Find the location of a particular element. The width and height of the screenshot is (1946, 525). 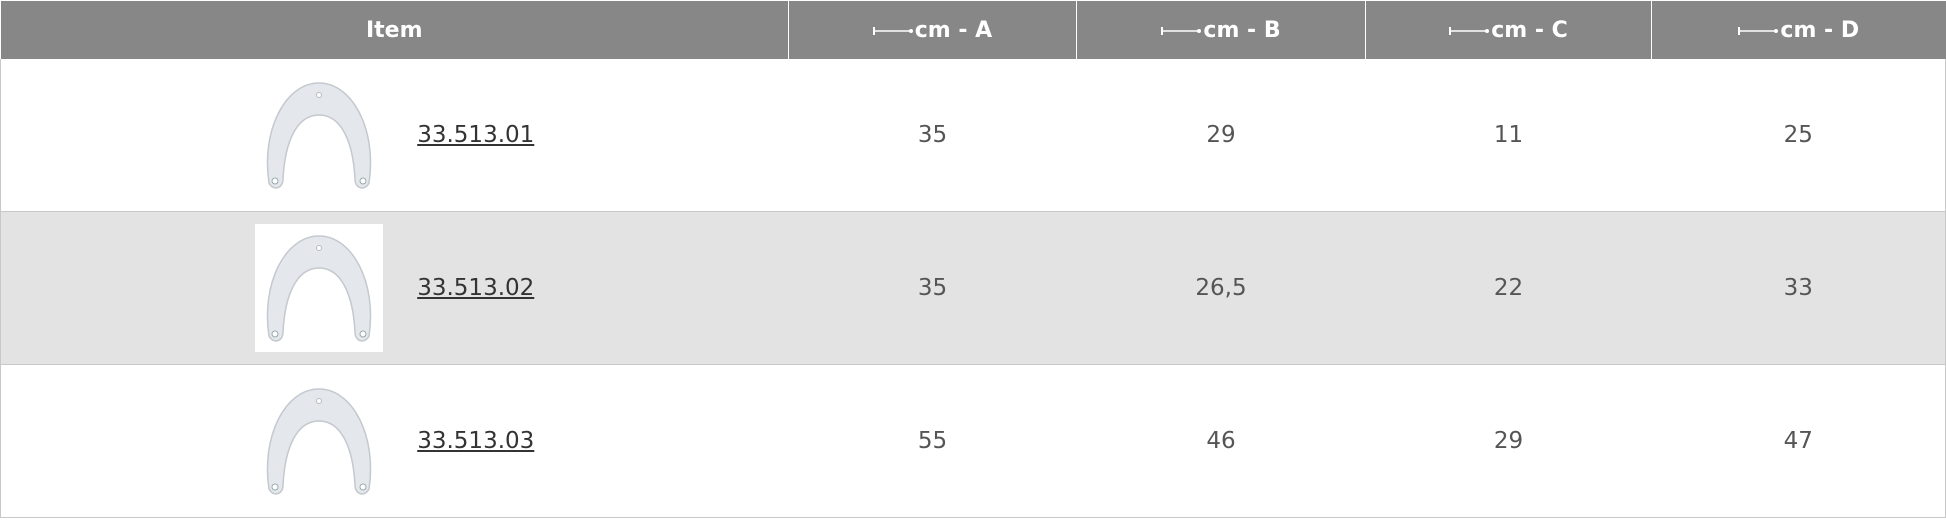

column-header: cm - B is located at coordinates (1221, 30).